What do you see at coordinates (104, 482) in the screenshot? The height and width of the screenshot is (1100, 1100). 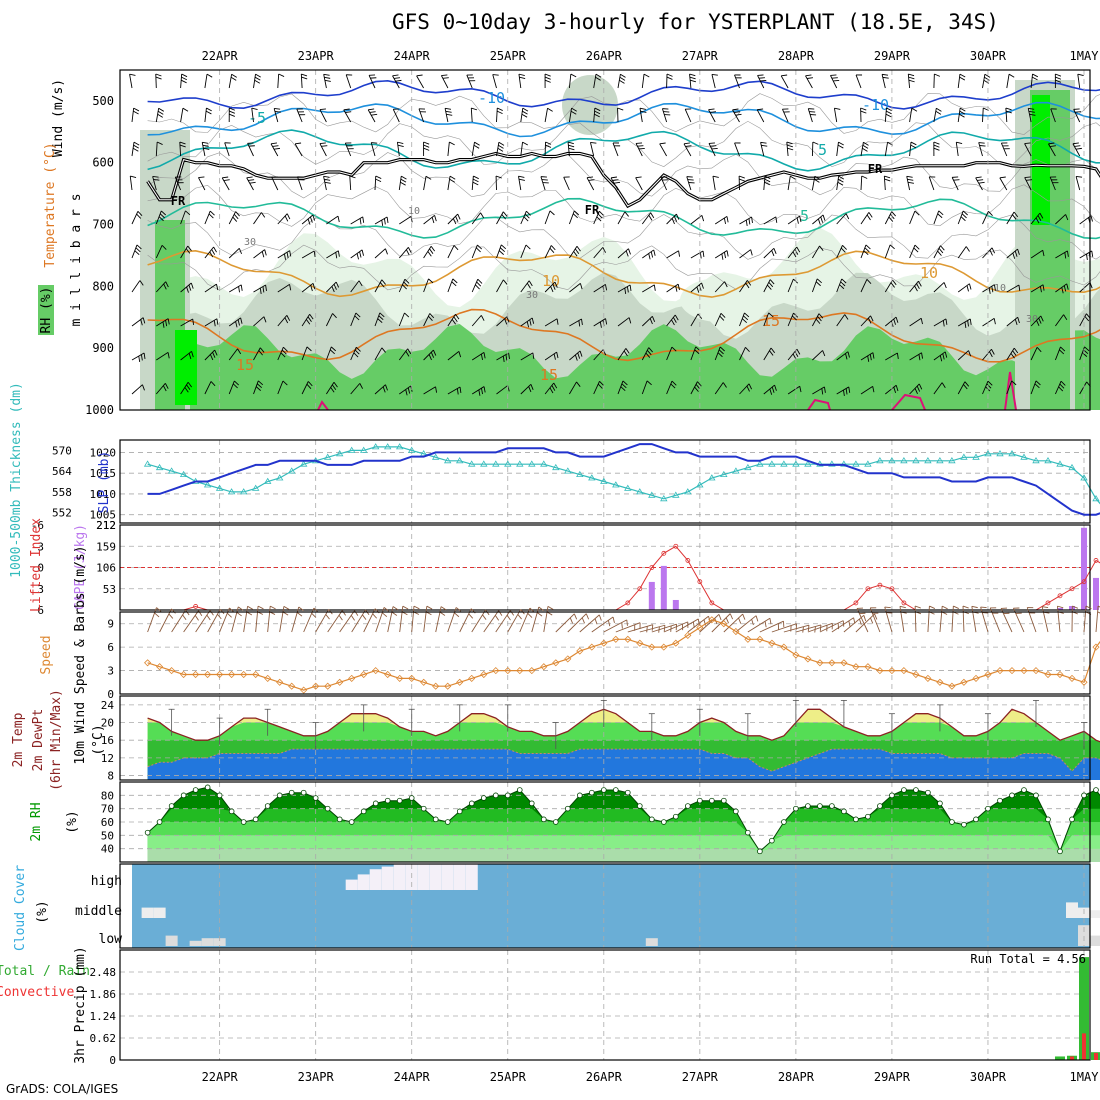 I see `slp-axis-label: SLP (mb)` at bounding box center [104, 482].